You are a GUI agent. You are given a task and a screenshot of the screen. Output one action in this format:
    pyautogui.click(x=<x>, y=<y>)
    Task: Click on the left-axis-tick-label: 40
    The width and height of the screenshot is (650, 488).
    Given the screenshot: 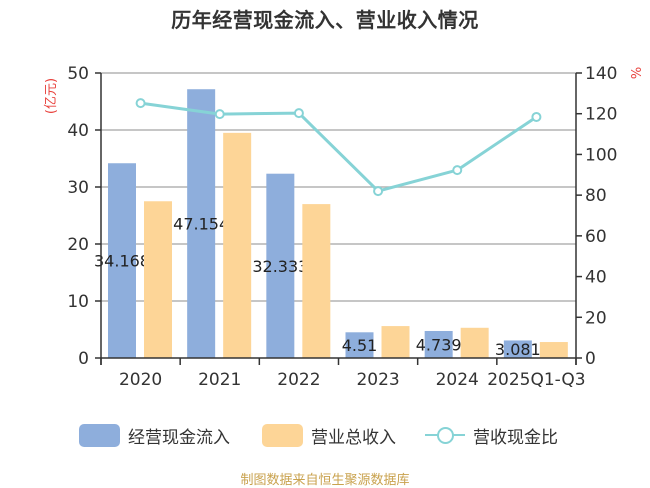 What is the action you would take?
    pyautogui.click(x=78, y=131)
    